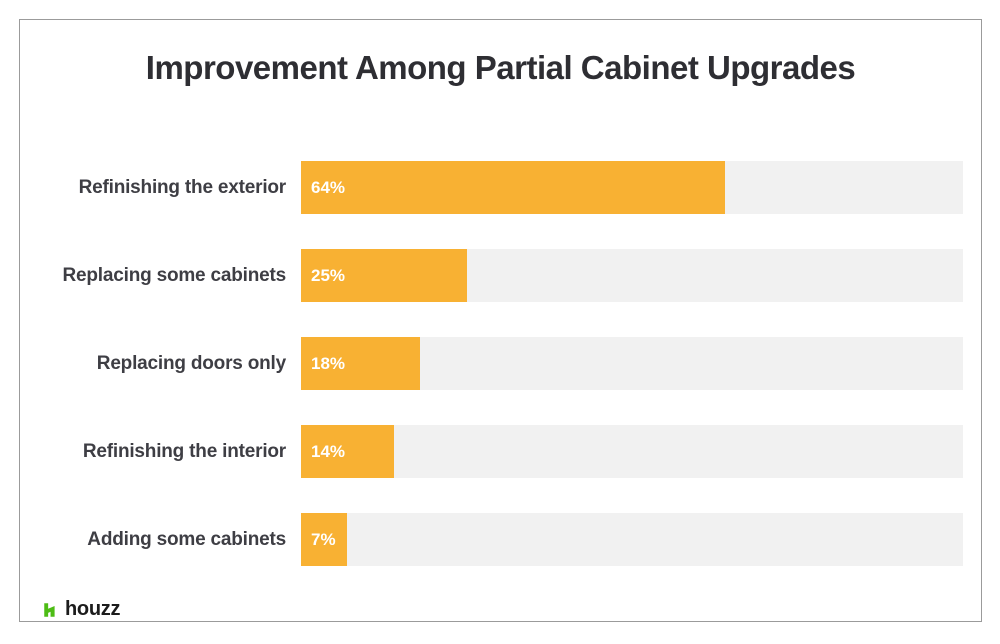 The height and width of the screenshot is (644, 1000). I want to click on value-label: 7%, so click(323, 539).